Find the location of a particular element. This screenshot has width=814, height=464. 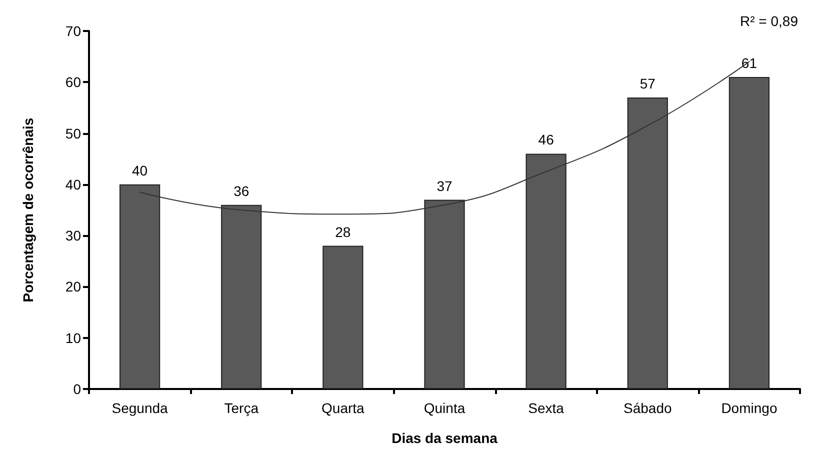

data-label: 40 is located at coordinates (140, 170).